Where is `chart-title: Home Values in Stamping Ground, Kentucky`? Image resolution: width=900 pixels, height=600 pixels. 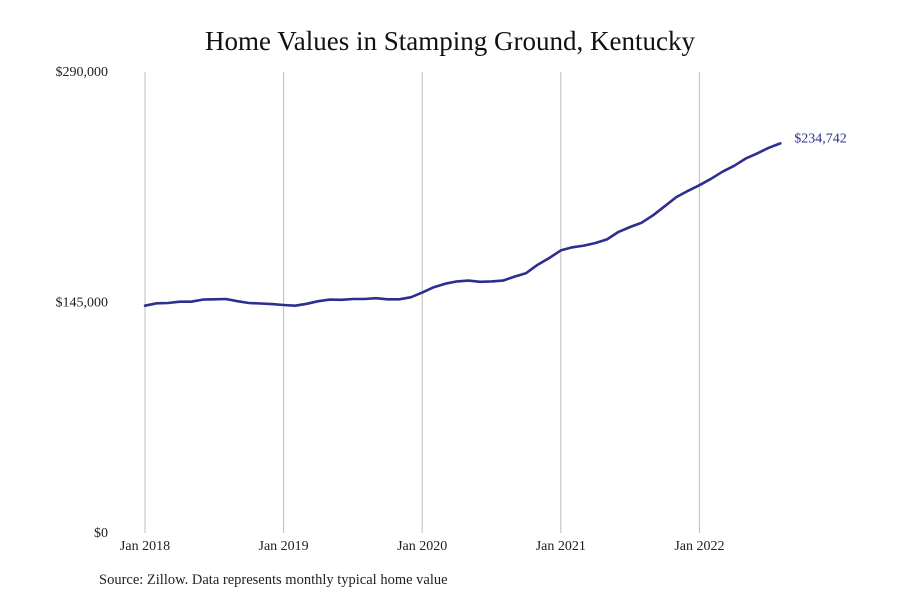 chart-title: Home Values in Stamping Ground, Kentucky is located at coordinates (450, 41).